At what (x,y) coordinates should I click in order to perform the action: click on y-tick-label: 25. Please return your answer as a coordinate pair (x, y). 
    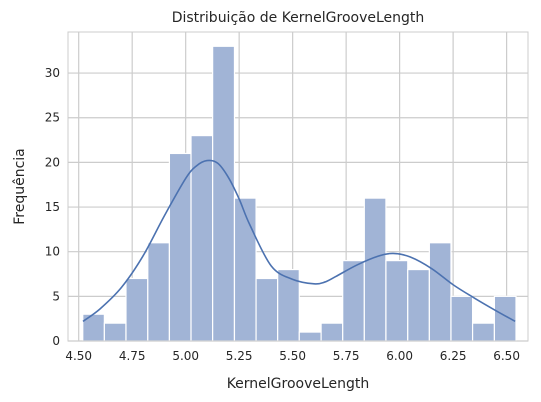
    Looking at the image, I should click on (52, 118).